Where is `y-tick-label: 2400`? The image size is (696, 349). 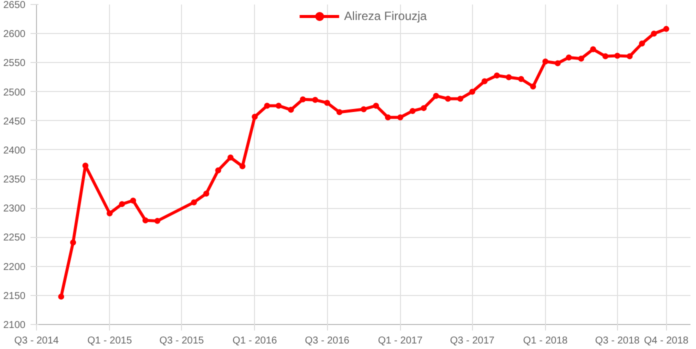 y-tick-label: 2400 is located at coordinates (14, 150).